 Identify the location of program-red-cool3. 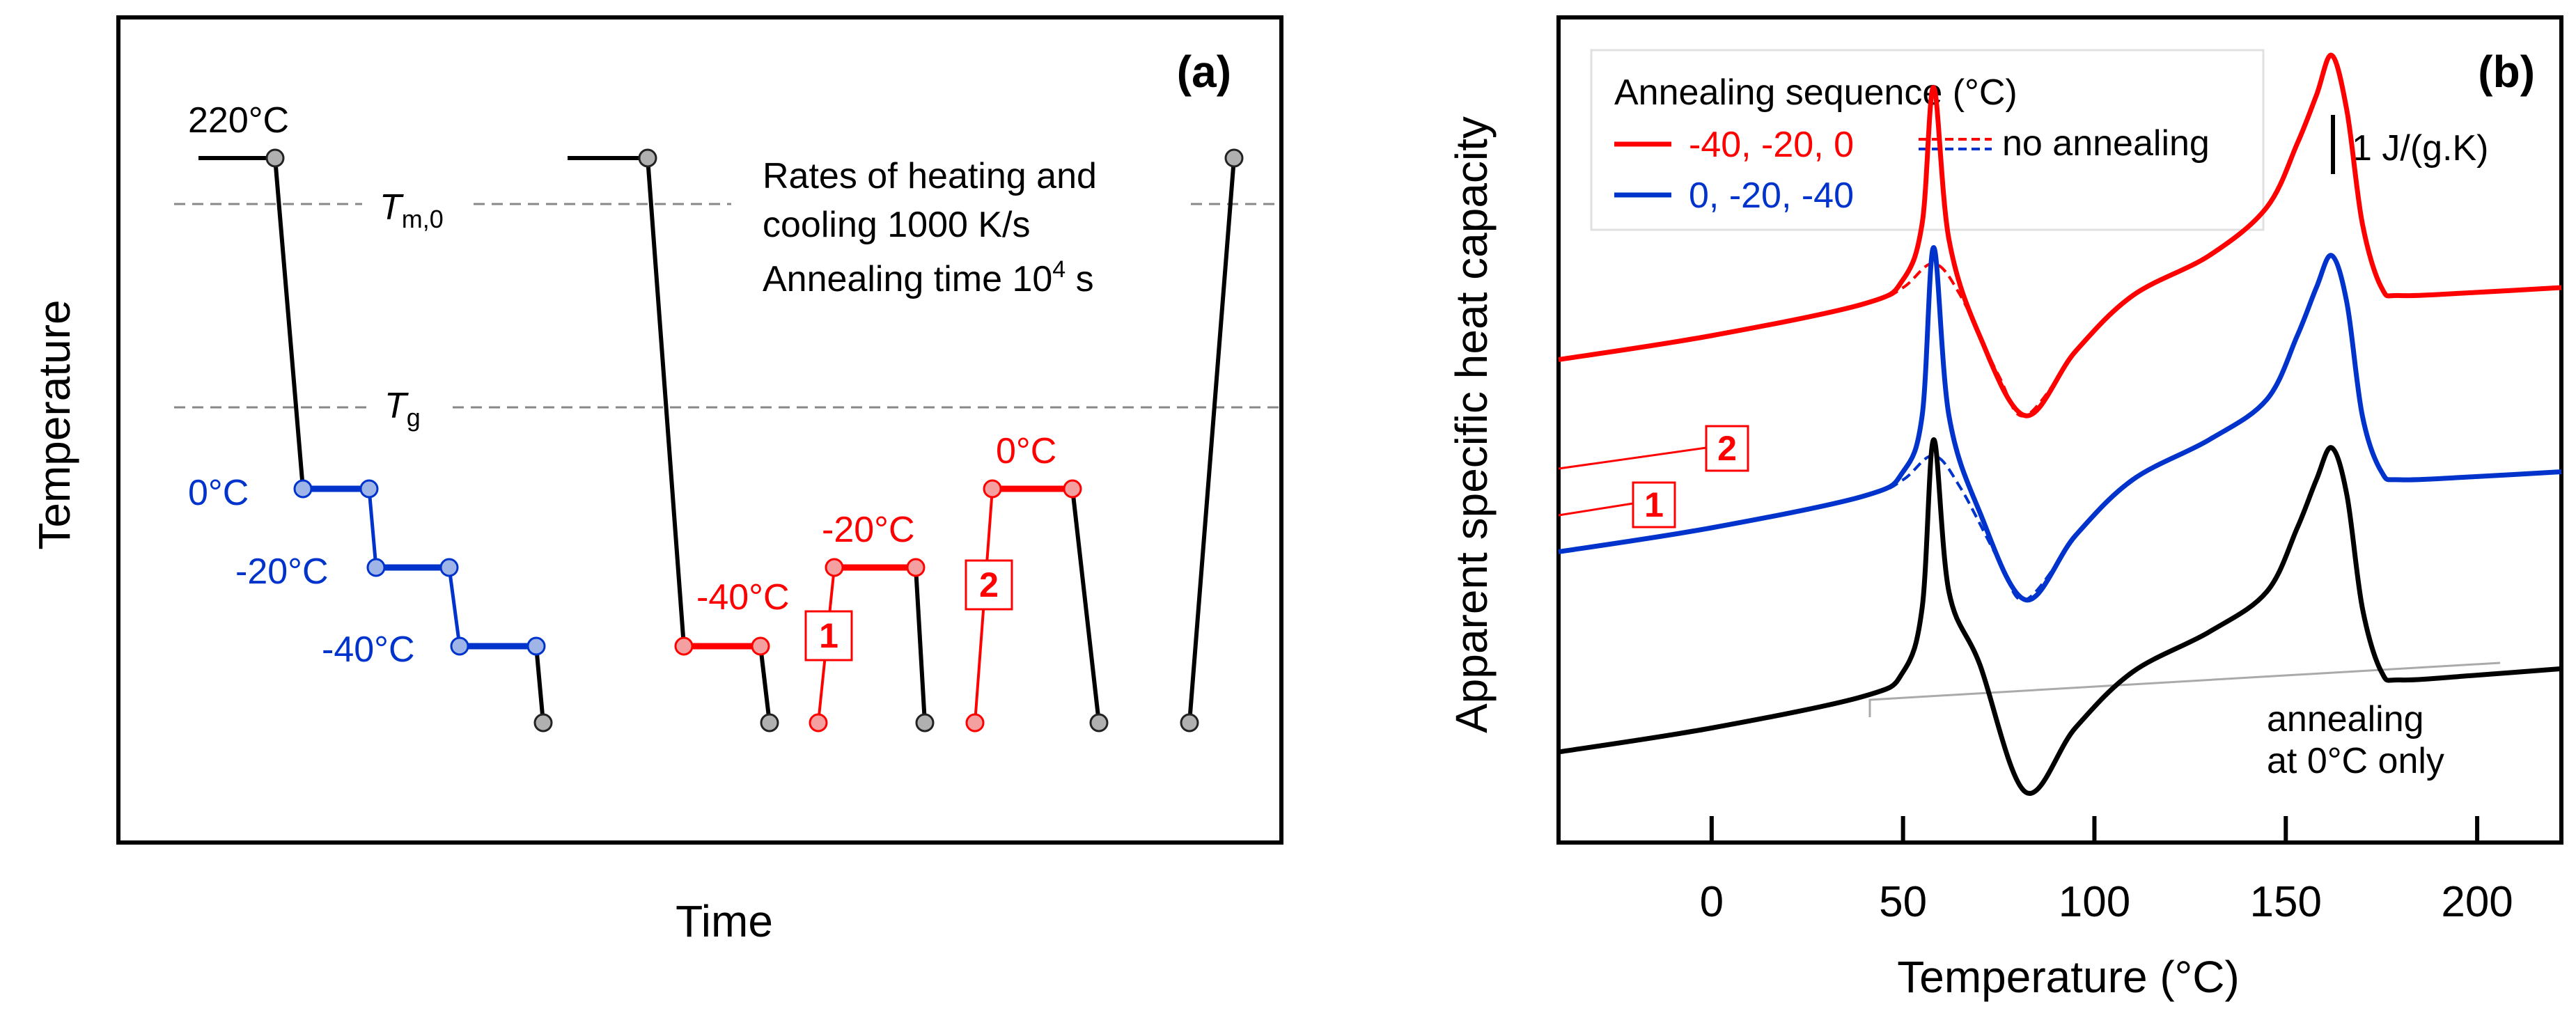
(1085, 605).